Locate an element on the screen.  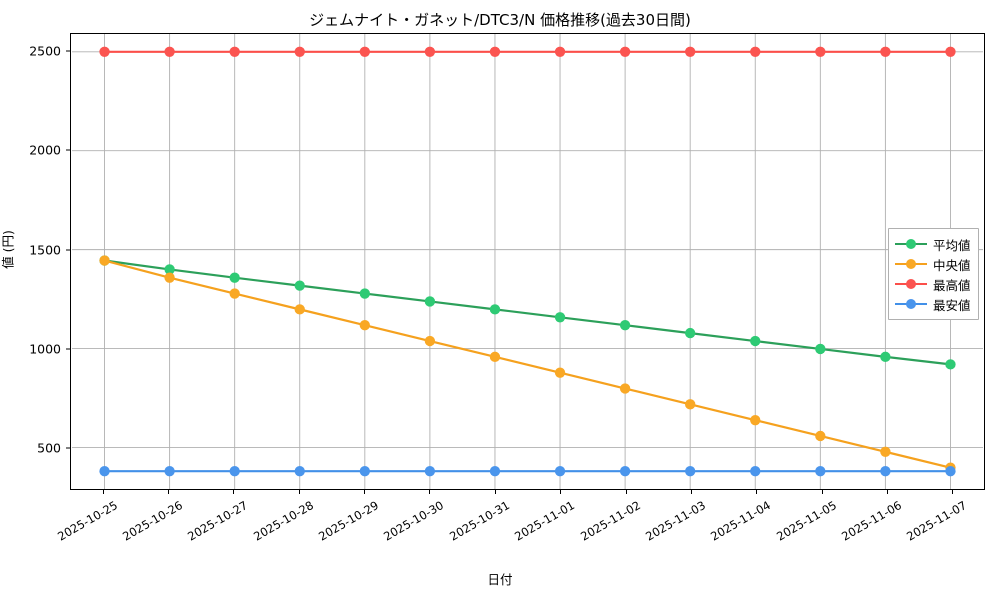
x-axis-label: 日付 is located at coordinates (500, 579).